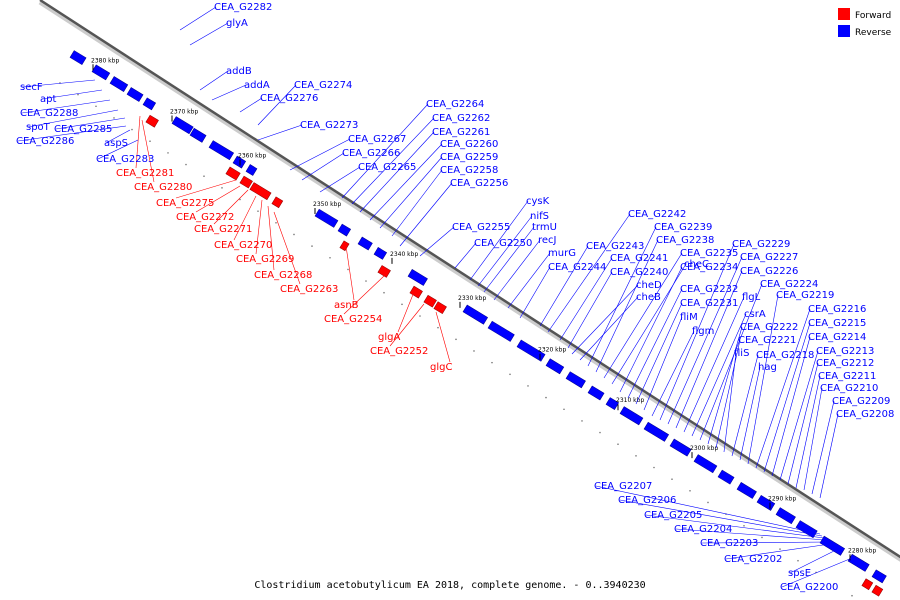  I want to click on gene-label-reverse: CEA_G2234, so click(709, 267).